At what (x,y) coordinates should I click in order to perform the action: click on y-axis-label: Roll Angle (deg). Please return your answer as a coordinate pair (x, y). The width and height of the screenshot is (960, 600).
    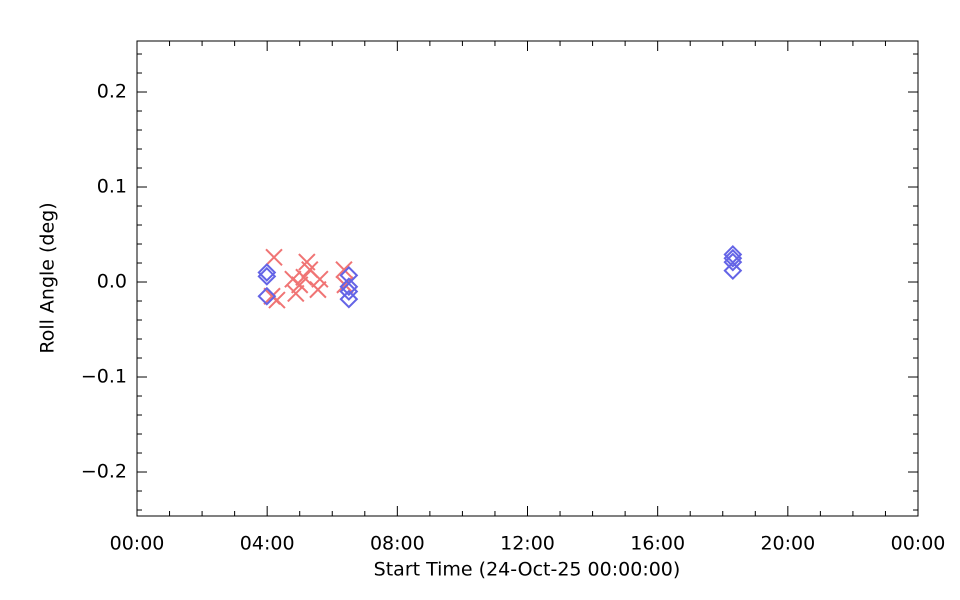
    Looking at the image, I should click on (48, 277).